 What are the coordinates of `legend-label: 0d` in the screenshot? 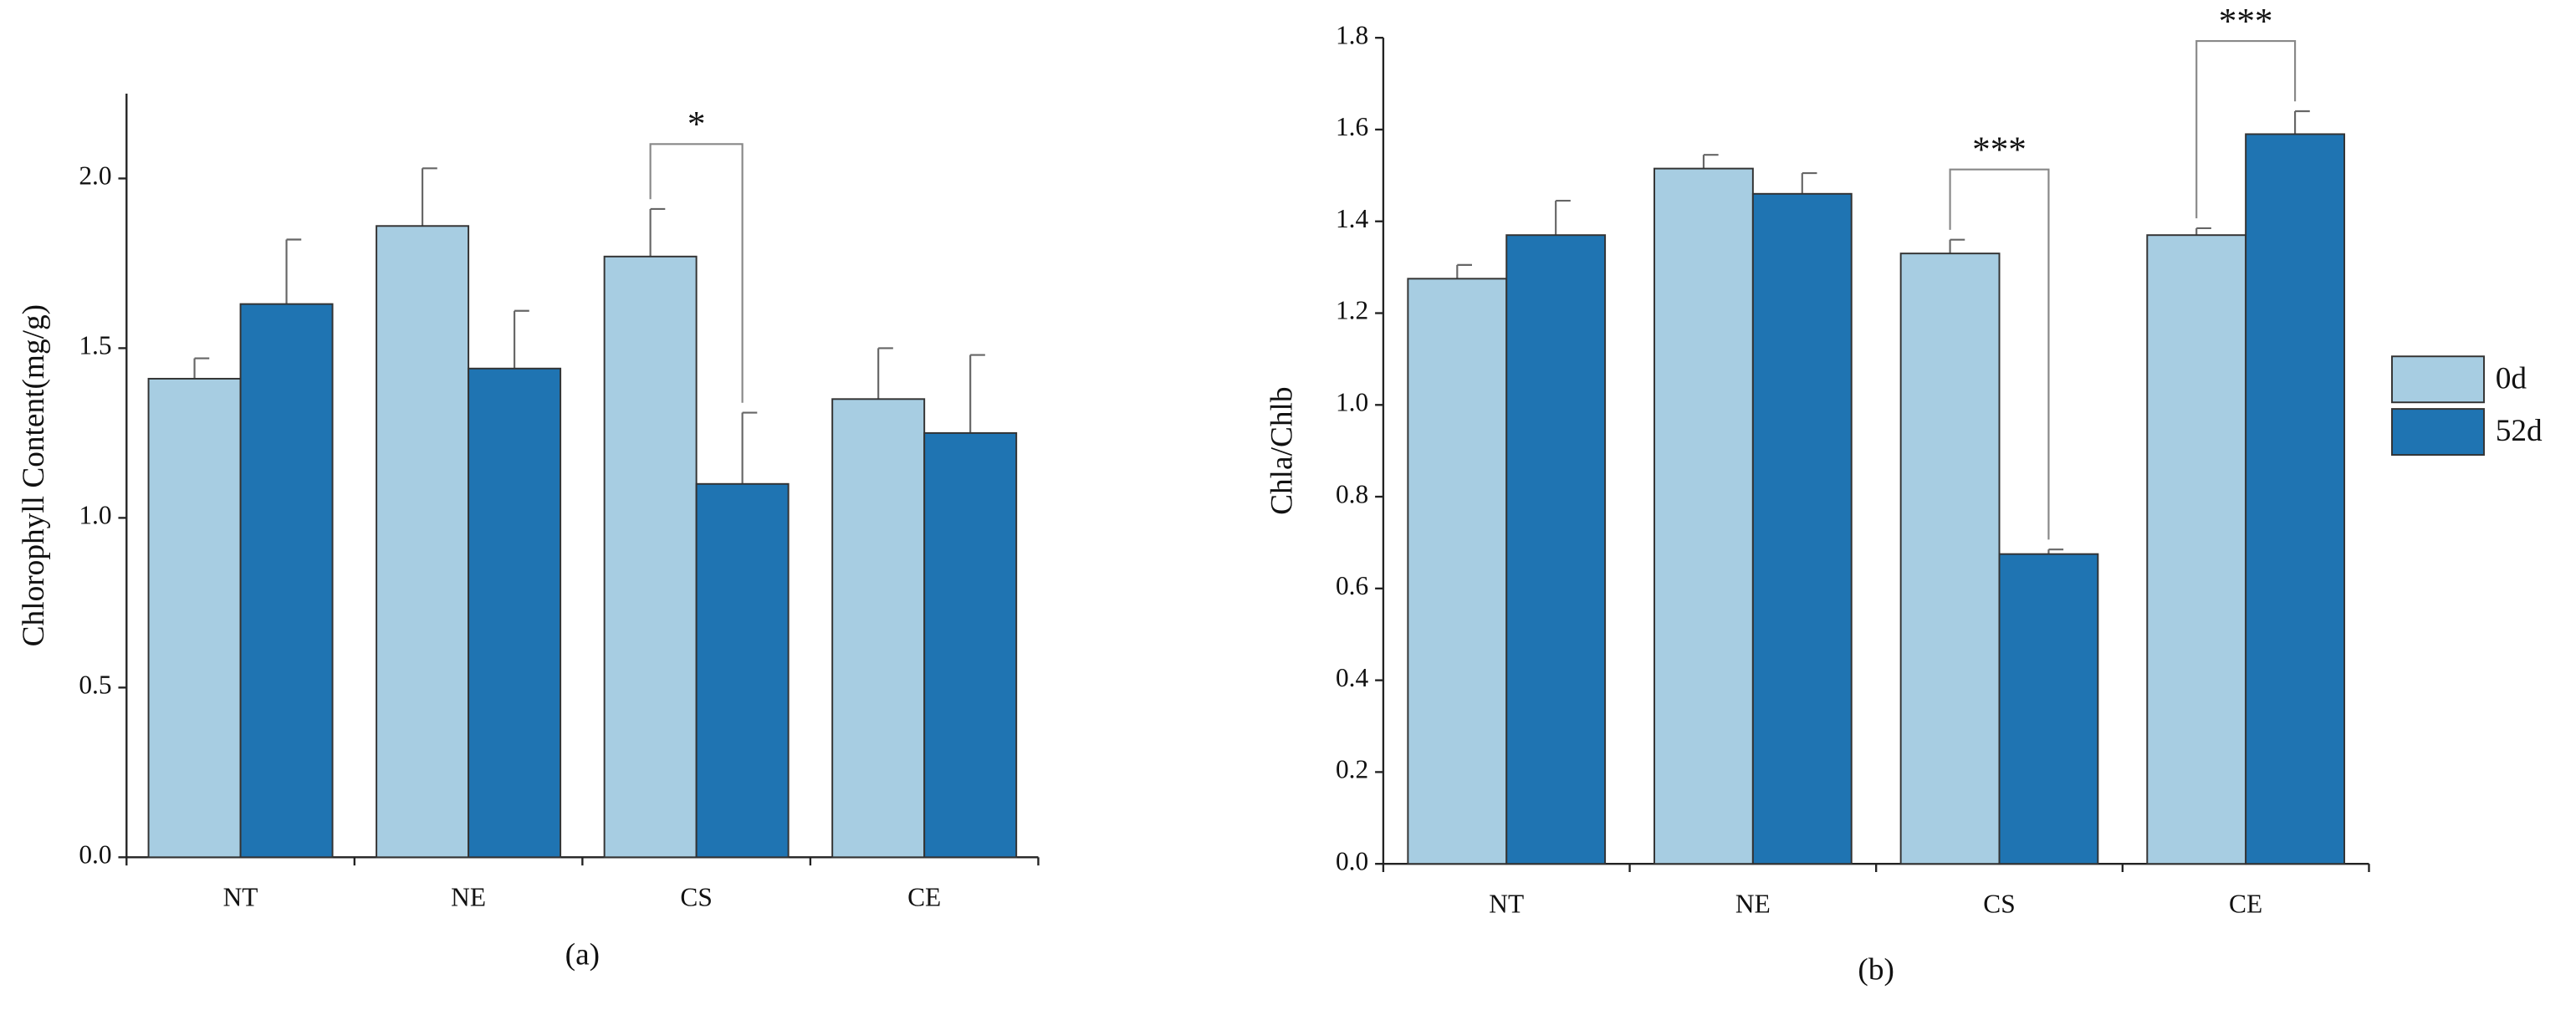 It's located at (2511, 378).